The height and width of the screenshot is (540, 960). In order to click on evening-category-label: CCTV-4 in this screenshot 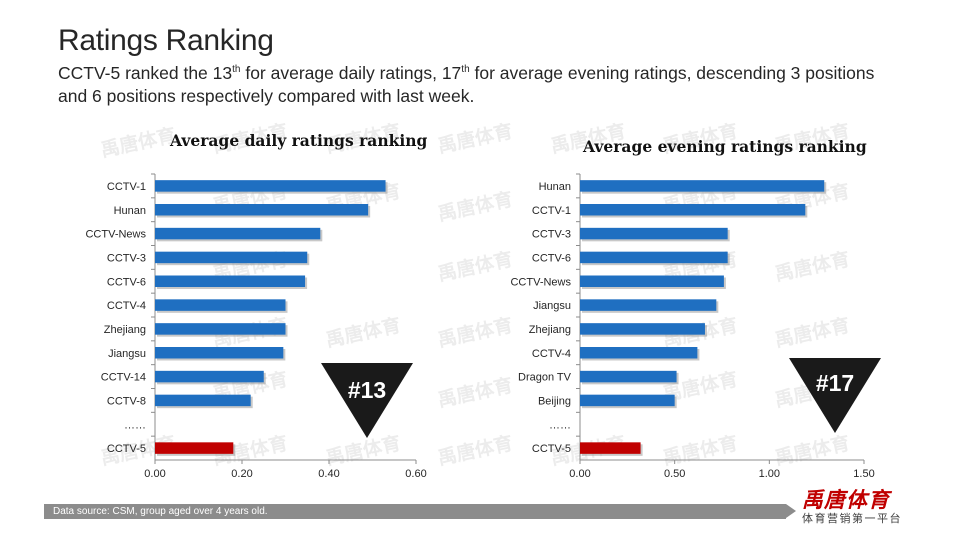, I will do `click(551, 354)`.